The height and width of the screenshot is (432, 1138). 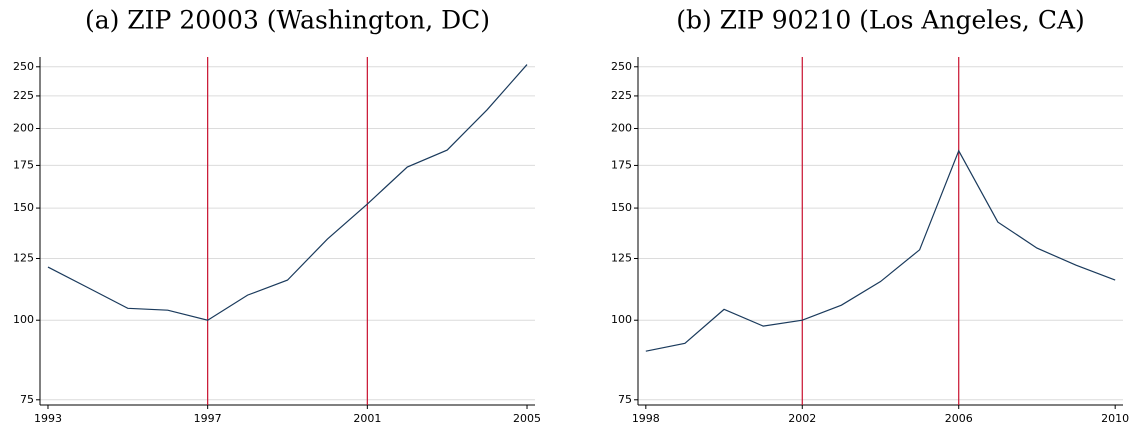 What do you see at coordinates (1115, 418) in the screenshot?
I see `x-tick-label: 2010` at bounding box center [1115, 418].